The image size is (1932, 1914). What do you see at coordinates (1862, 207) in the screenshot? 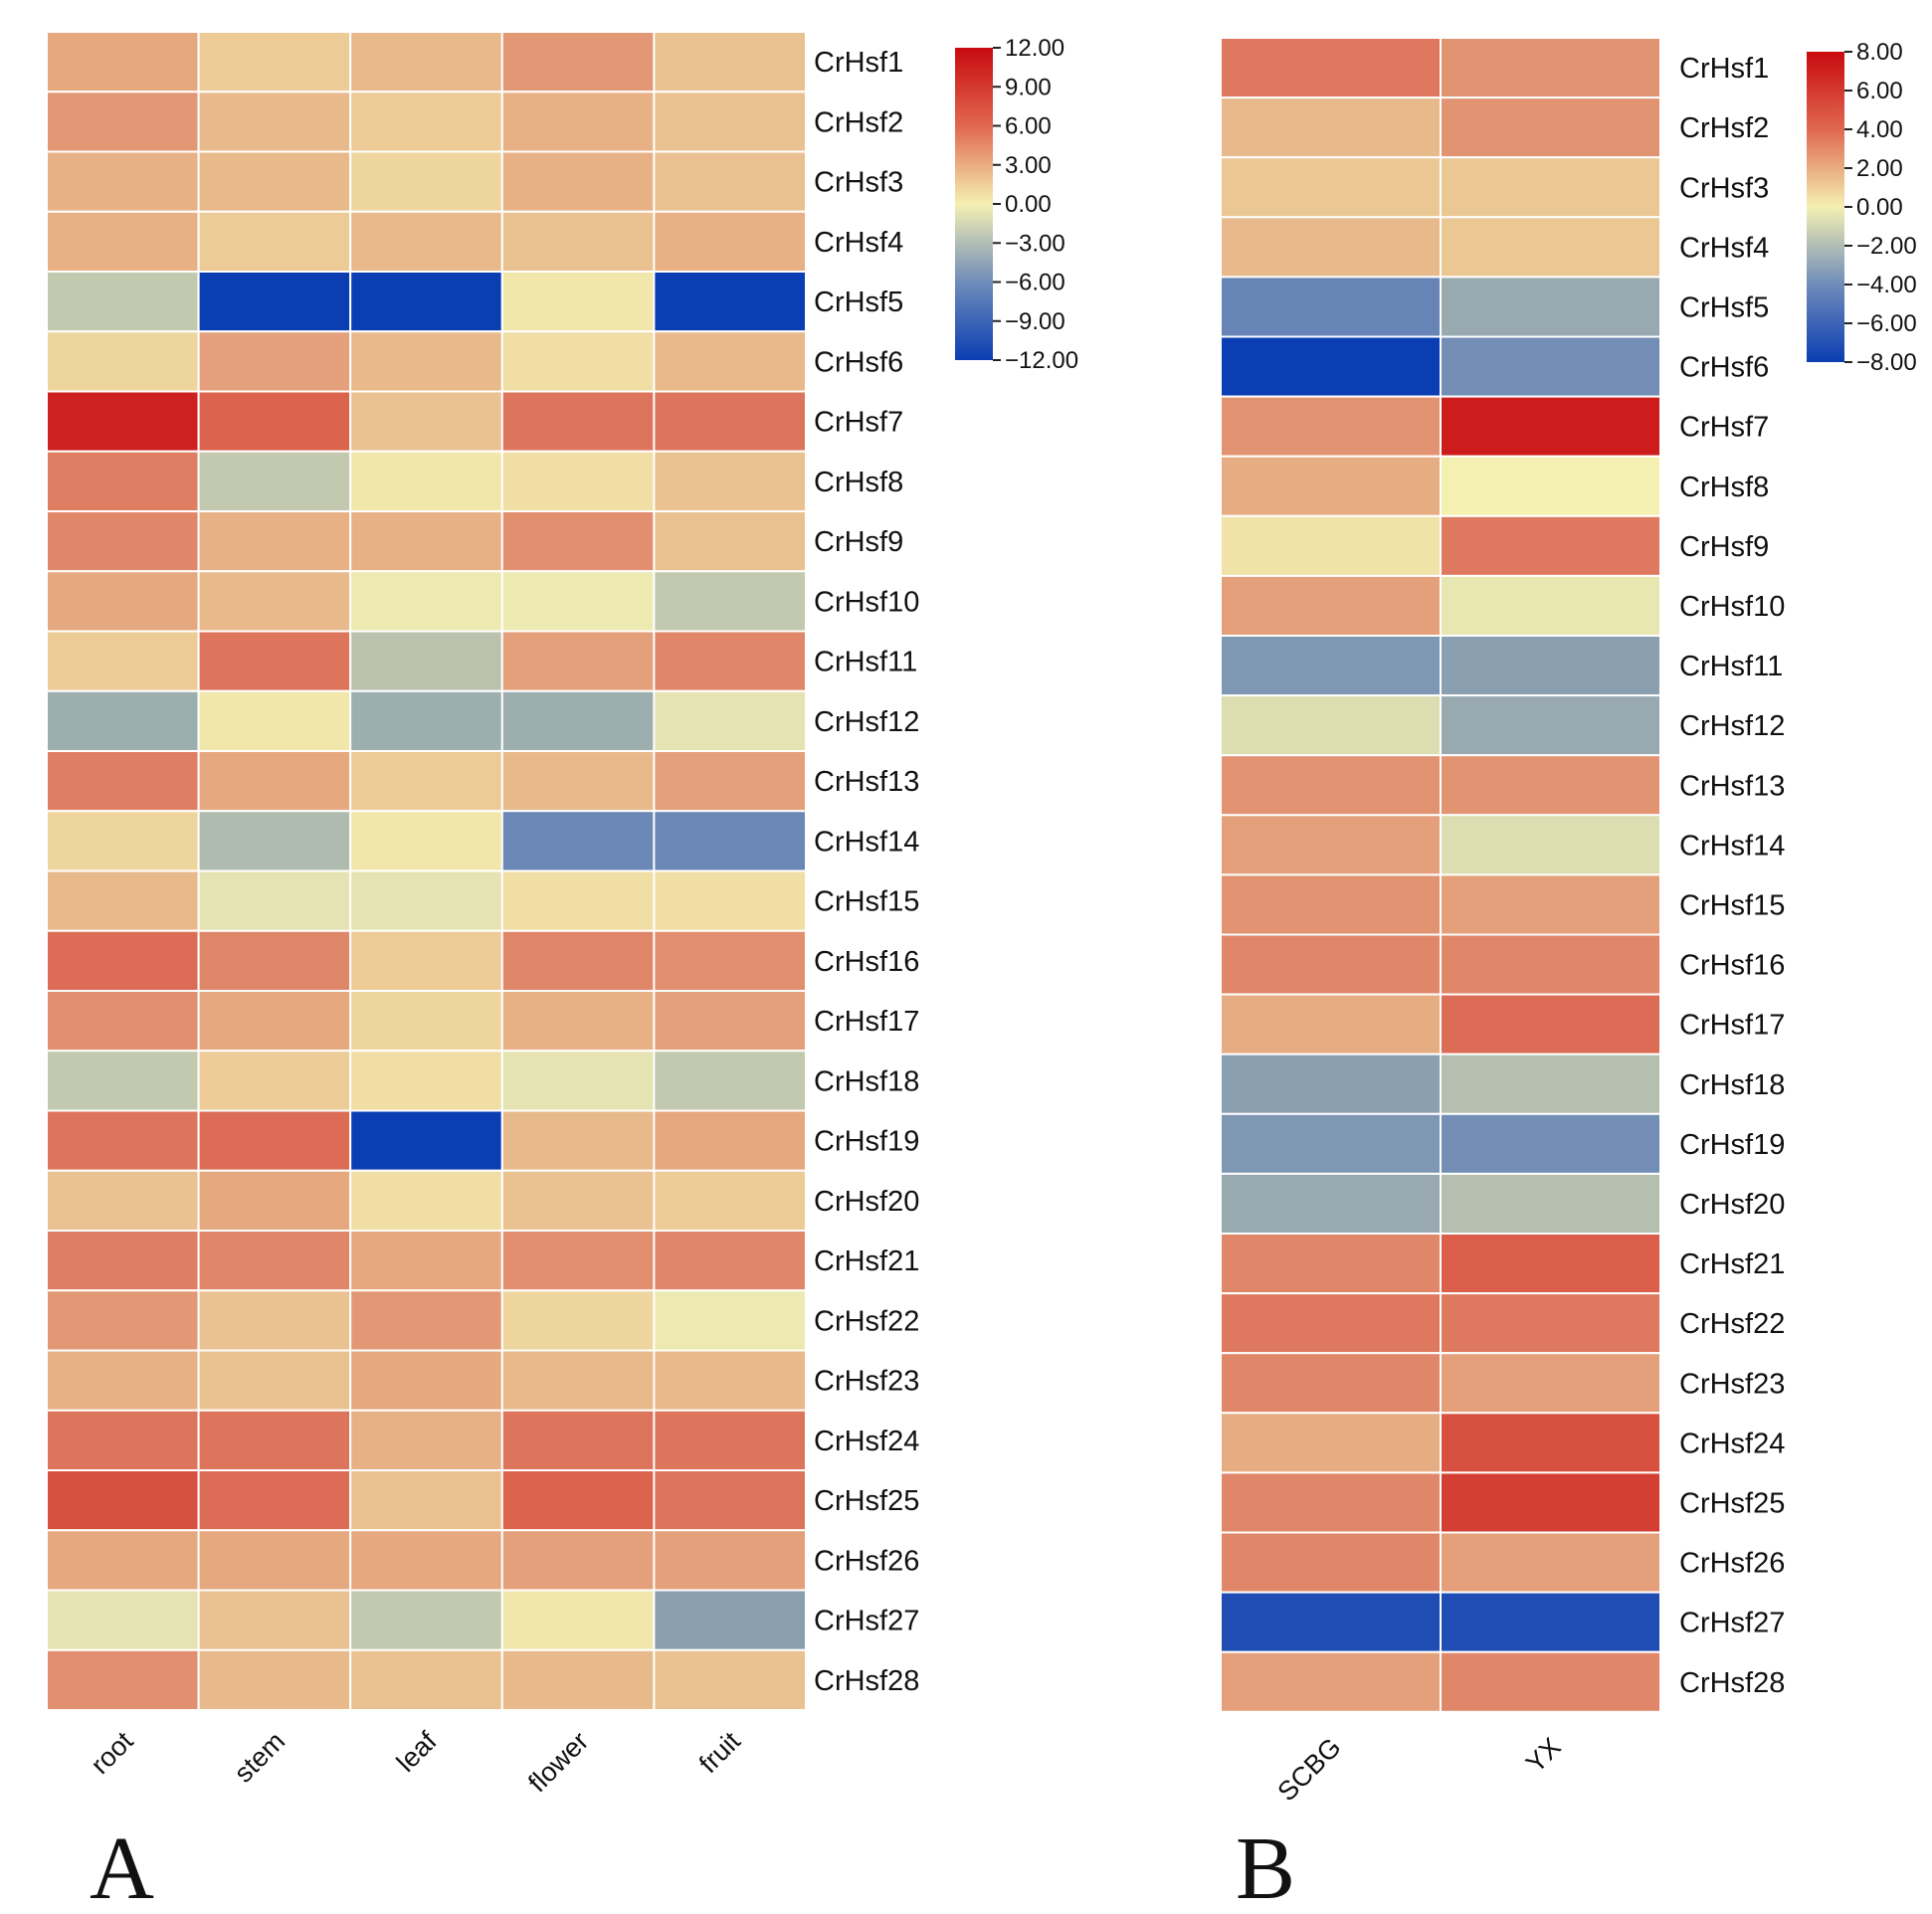
I see `colorbar-b: 8.00 6.00 4.00 2.00 0.00 −2.00 −4.00 −6.00 −8.00` at bounding box center [1862, 207].